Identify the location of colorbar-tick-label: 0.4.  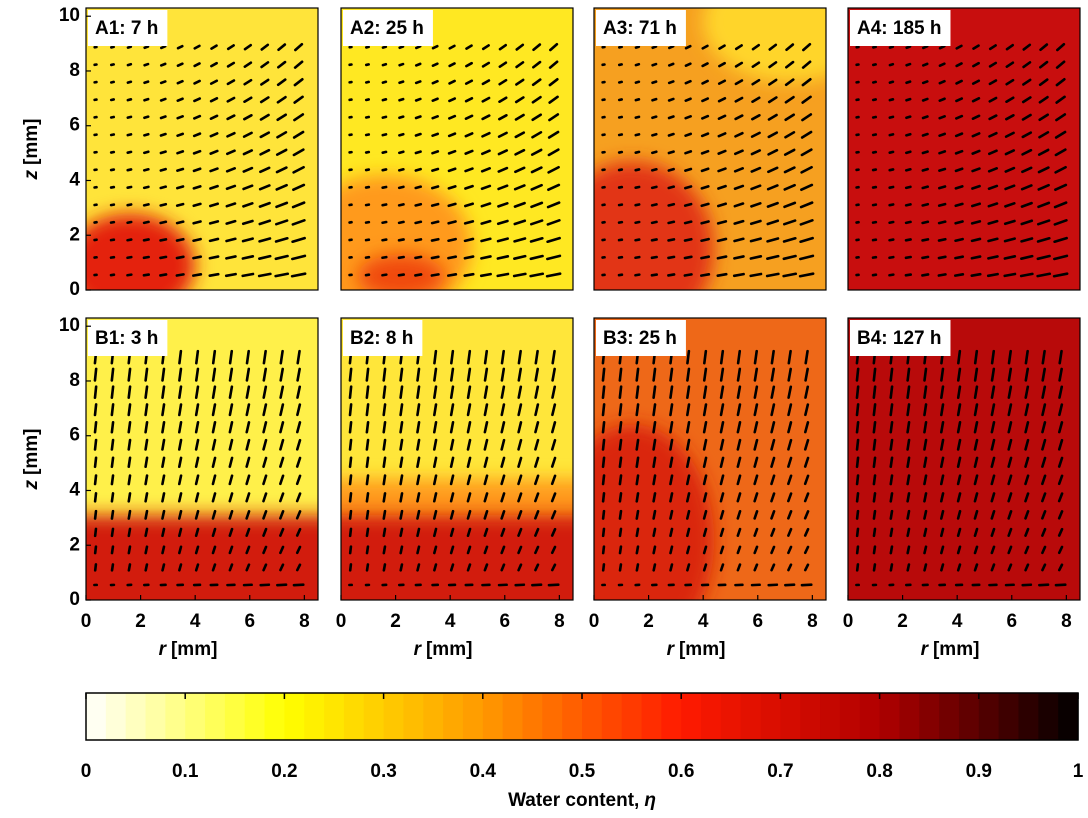
(483, 771).